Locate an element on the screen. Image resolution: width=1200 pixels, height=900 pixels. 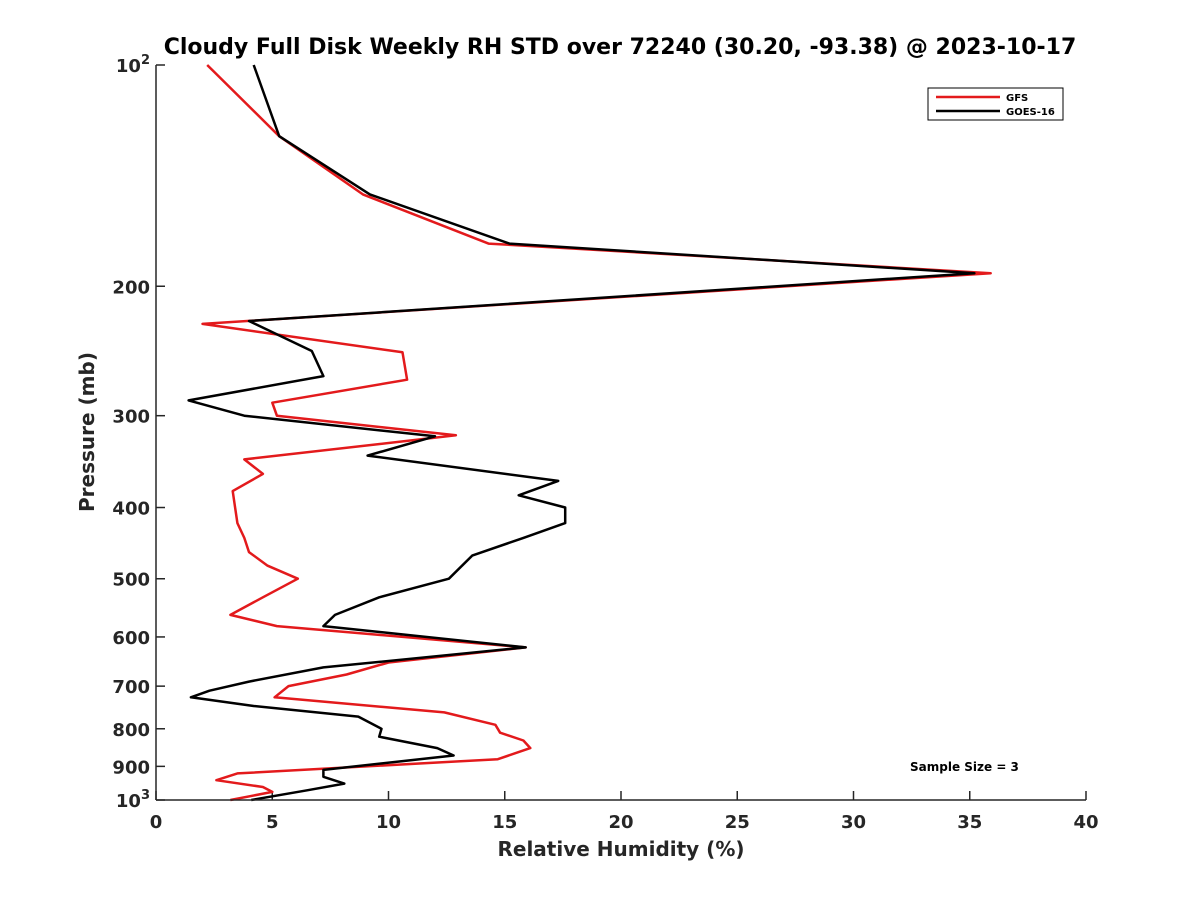
y-tick-label-exponent: 3 is located at coordinates (145, 795).